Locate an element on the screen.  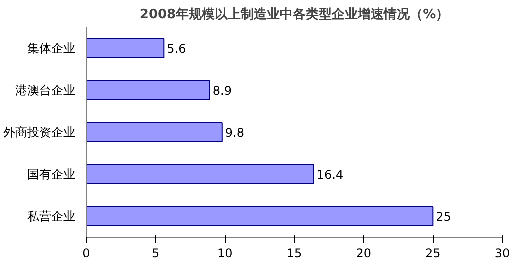
x-tick-label: 15 is located at coordinates (294, 253).